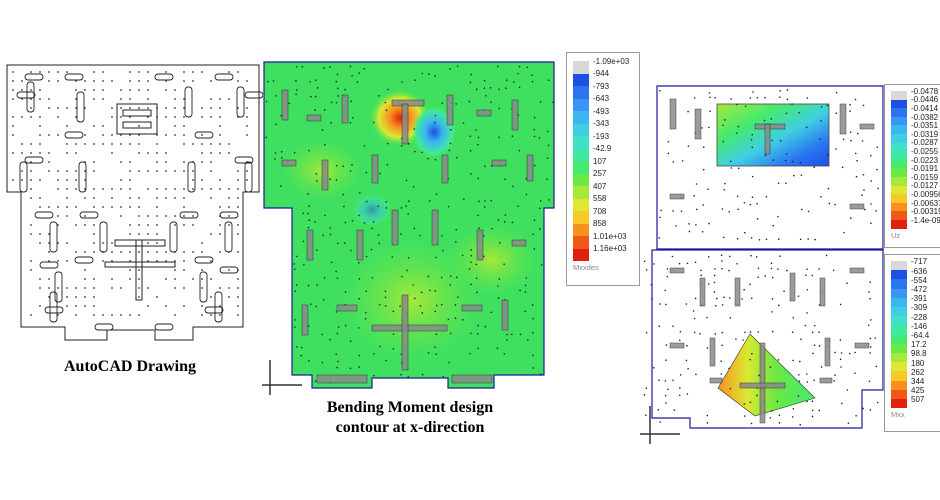 This screenshot has height=500, width=940. Describe the element at coordinates (603, 240) in the screenshot. I see `legend-row: 1.01e+03` at that location.